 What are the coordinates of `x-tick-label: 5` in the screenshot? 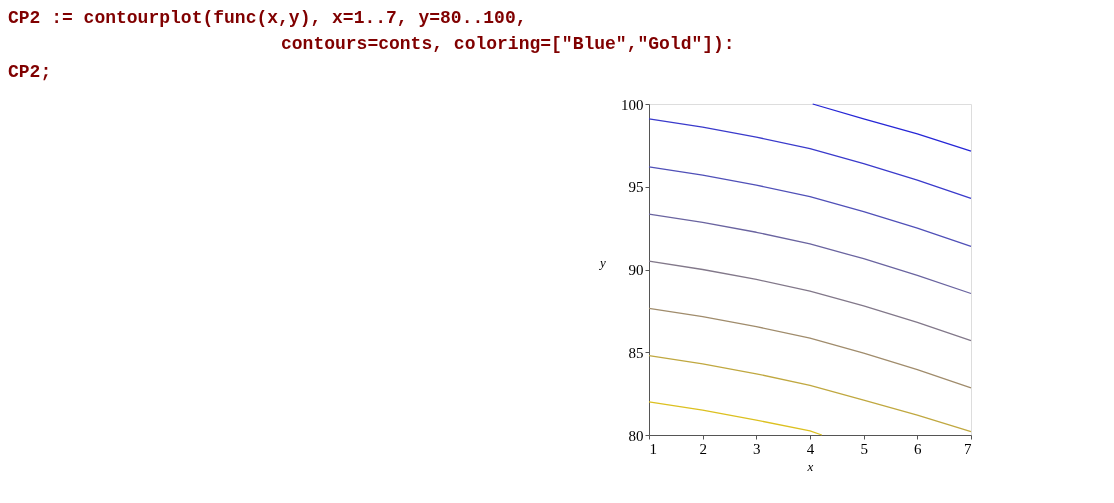 It's located at (864, 448).